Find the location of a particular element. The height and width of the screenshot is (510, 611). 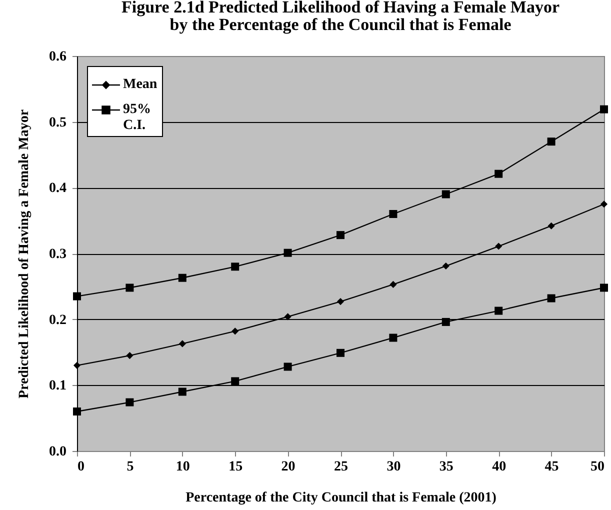

legend-label: 95% C.I. is located at coordinates (137, 117).